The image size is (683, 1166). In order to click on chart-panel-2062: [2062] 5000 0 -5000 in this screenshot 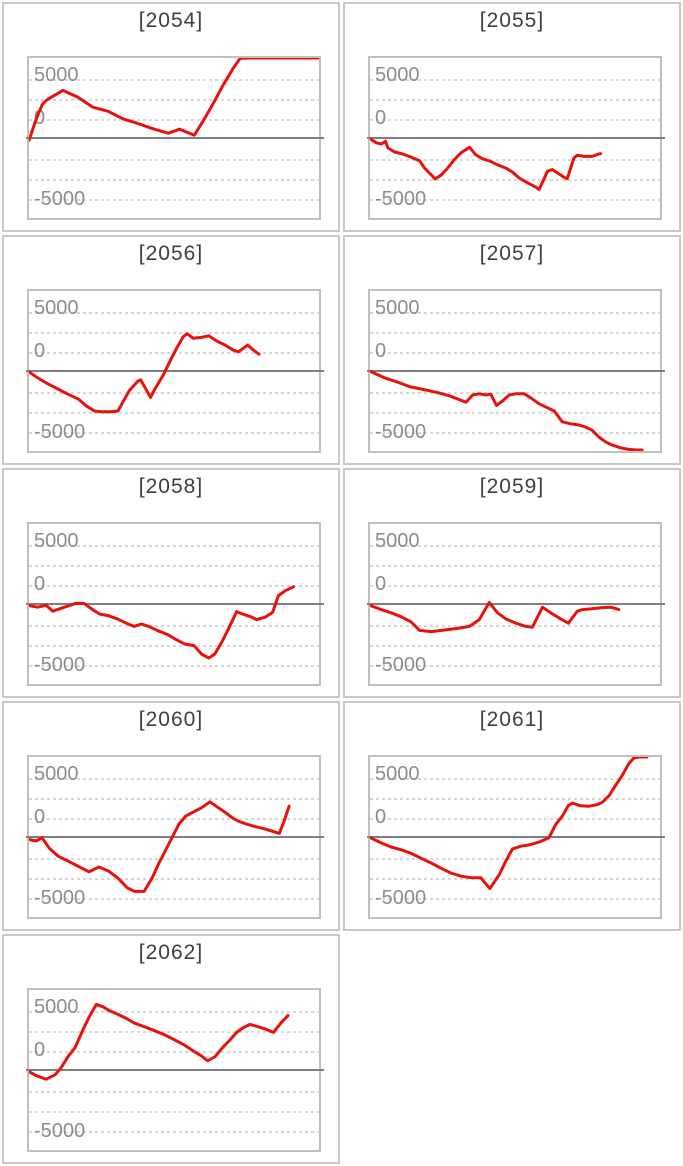, I will do `click(171, 1049)`.